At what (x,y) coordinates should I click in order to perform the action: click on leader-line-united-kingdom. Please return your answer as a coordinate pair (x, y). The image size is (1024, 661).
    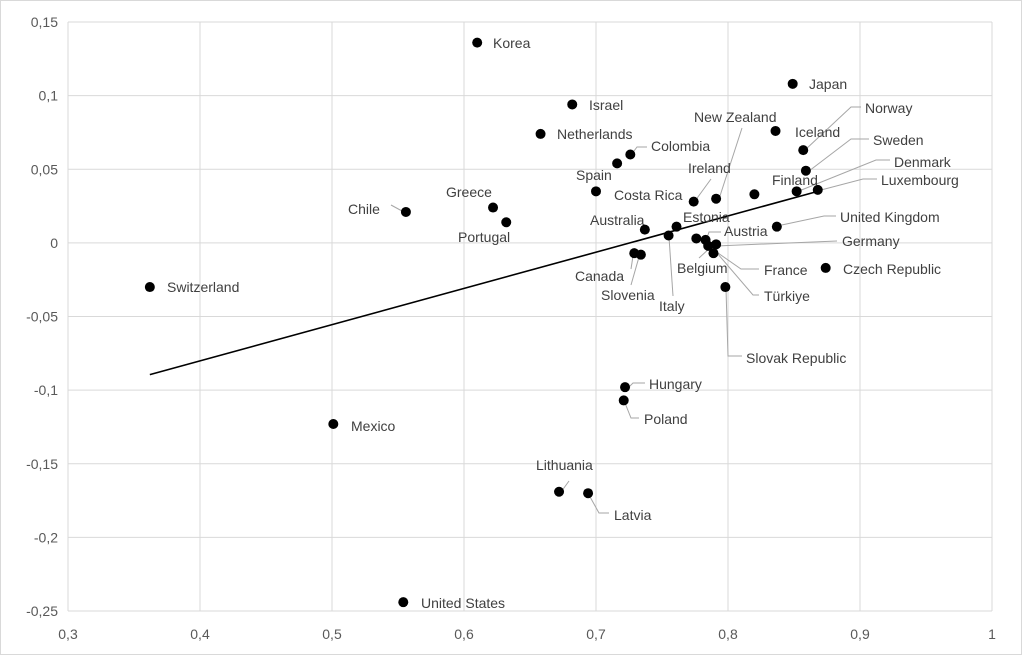
    Looking at the image, I should click on (806, 221).